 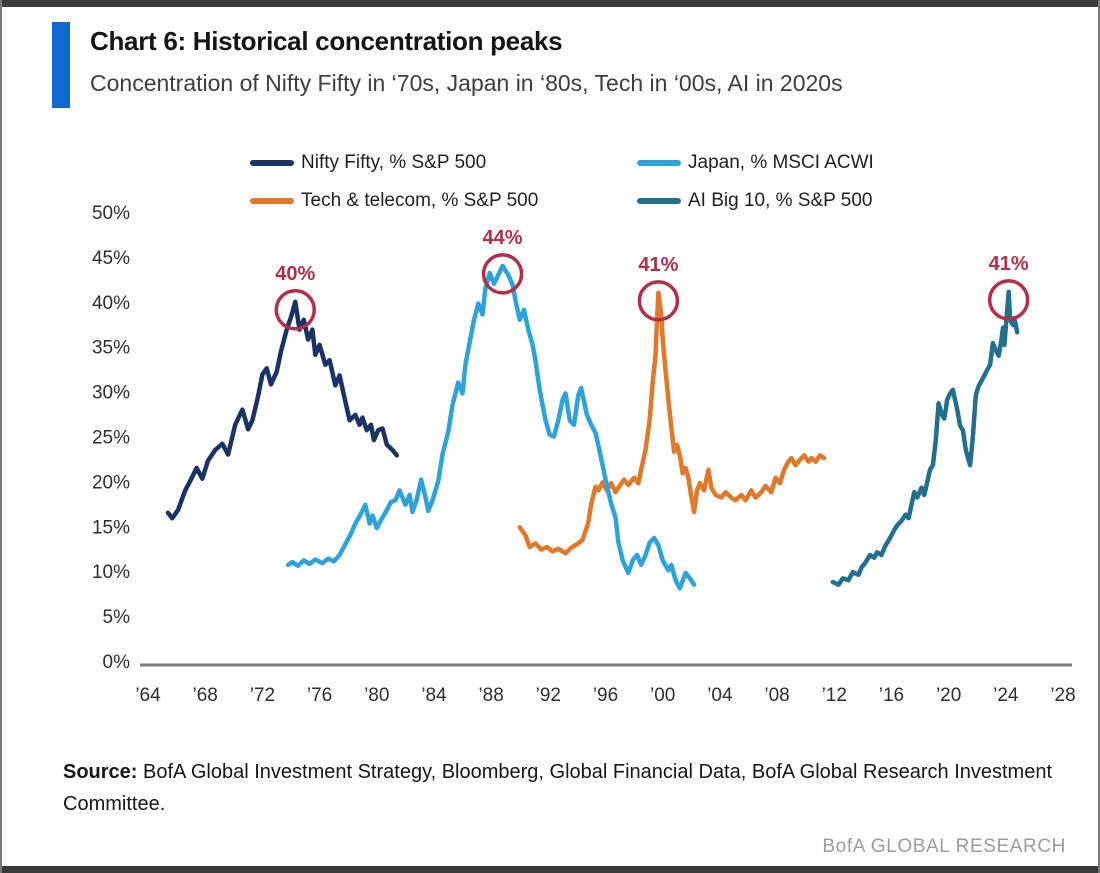 I want to click on brand-watermark: BofA GLOBAL RESEARCH, so click(x=944, y=846).